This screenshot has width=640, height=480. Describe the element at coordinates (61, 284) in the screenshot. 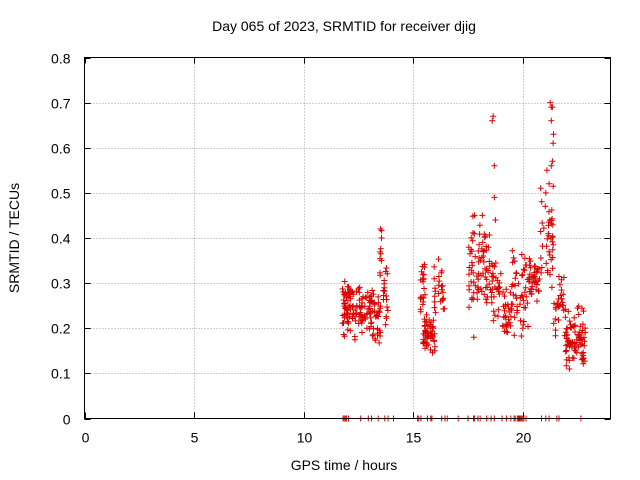

I see `y-tick-label: 0.3` at that location.